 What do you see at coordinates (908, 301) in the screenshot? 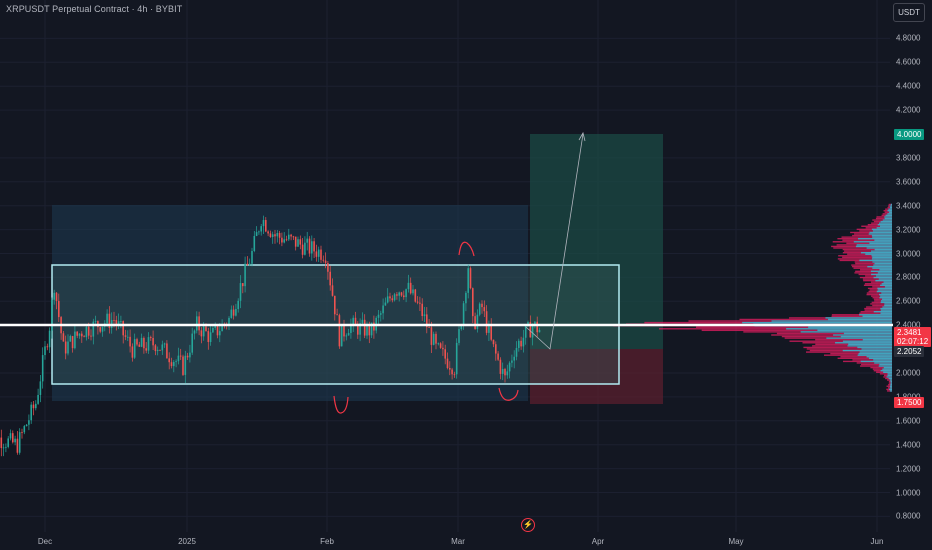
I see `price-tick-label: 2.6000` at bounding box center [908, 301].